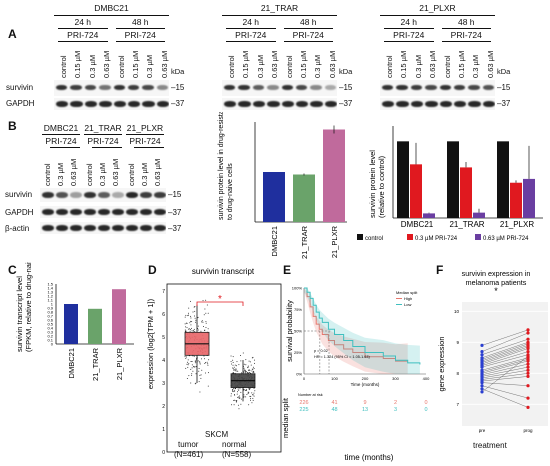 The image size is (550, 466). What do you see at coordinates (251, 22) in the screenshot?
I see `a-time-label: 24 h` at bounding box center [251, 22].